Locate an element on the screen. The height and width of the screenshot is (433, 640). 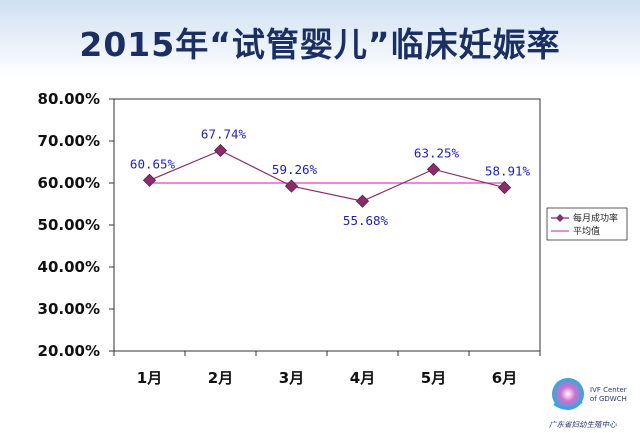
data-label: 63.25% is located at coordinates (437, 152).